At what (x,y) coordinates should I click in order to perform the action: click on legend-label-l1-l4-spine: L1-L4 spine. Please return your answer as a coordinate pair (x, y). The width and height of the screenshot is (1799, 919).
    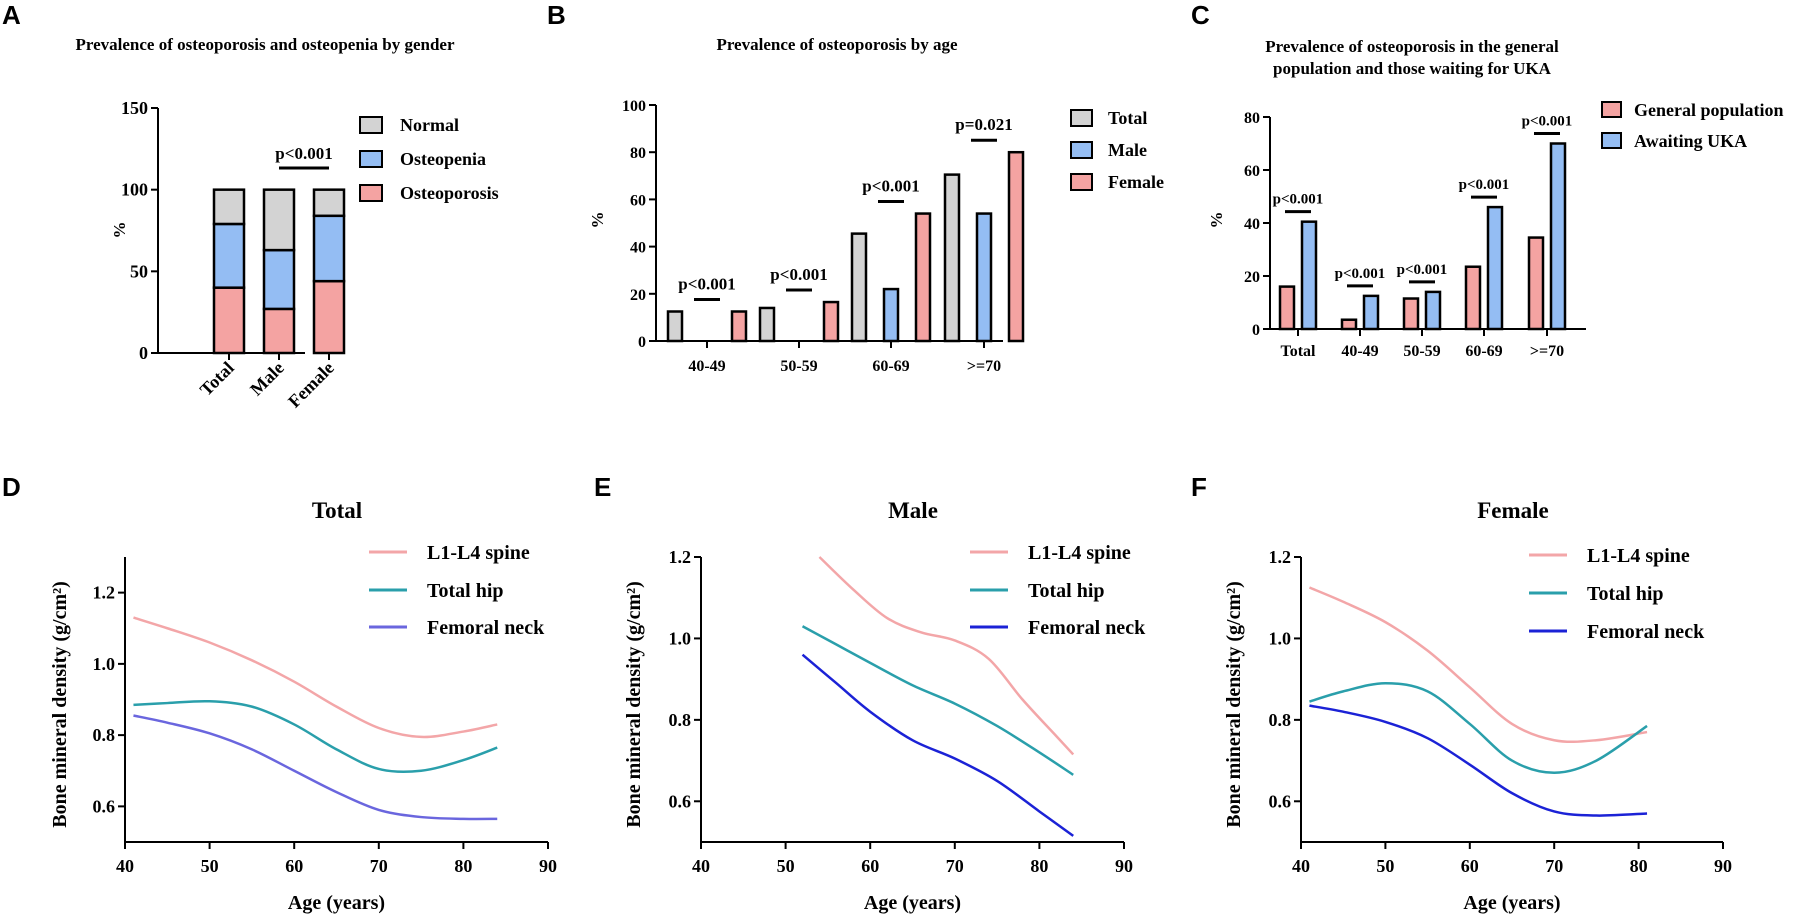
    Looking at the image, I should click on (1638, 556).